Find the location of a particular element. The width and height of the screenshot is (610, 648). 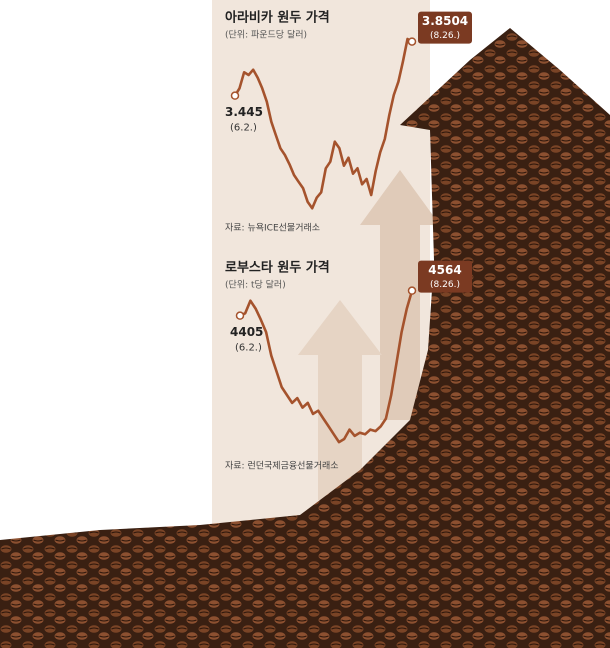

end-value-label: 4564 is located at coordinates (444, 270).